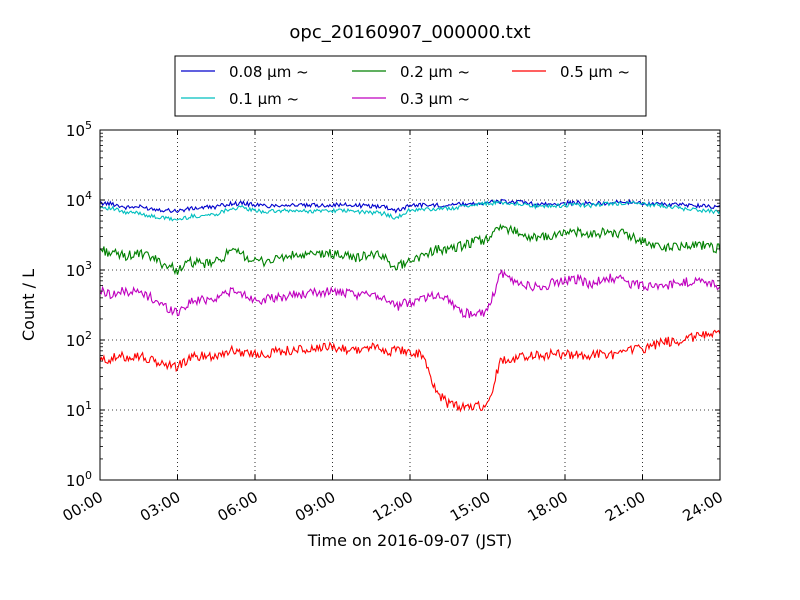  What do you see at coordinates (435, 99) in the screenshot?
I see `legend-label-3: 0.3 μm ~` at bounding box center [435, 99].